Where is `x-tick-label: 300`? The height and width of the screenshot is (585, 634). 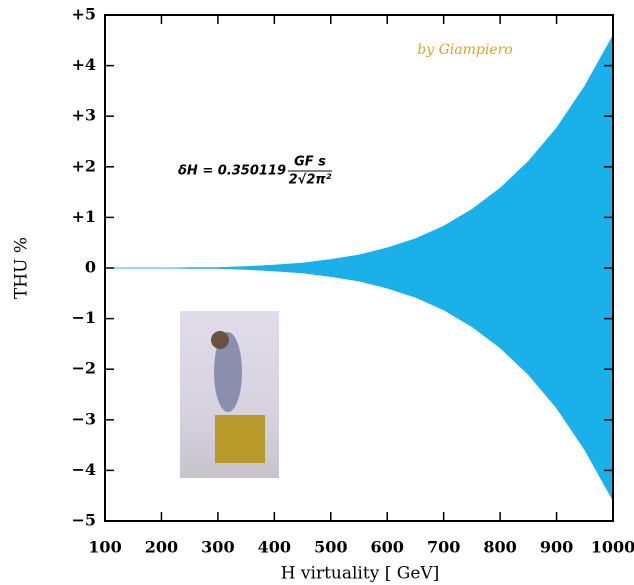
x-tick-label: 300 is located at coordinates (217, 547).